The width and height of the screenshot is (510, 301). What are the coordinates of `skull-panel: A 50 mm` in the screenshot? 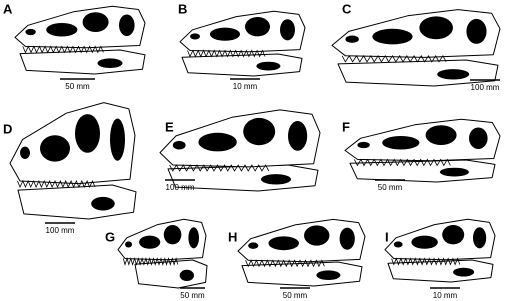 It's located at (74, 46).